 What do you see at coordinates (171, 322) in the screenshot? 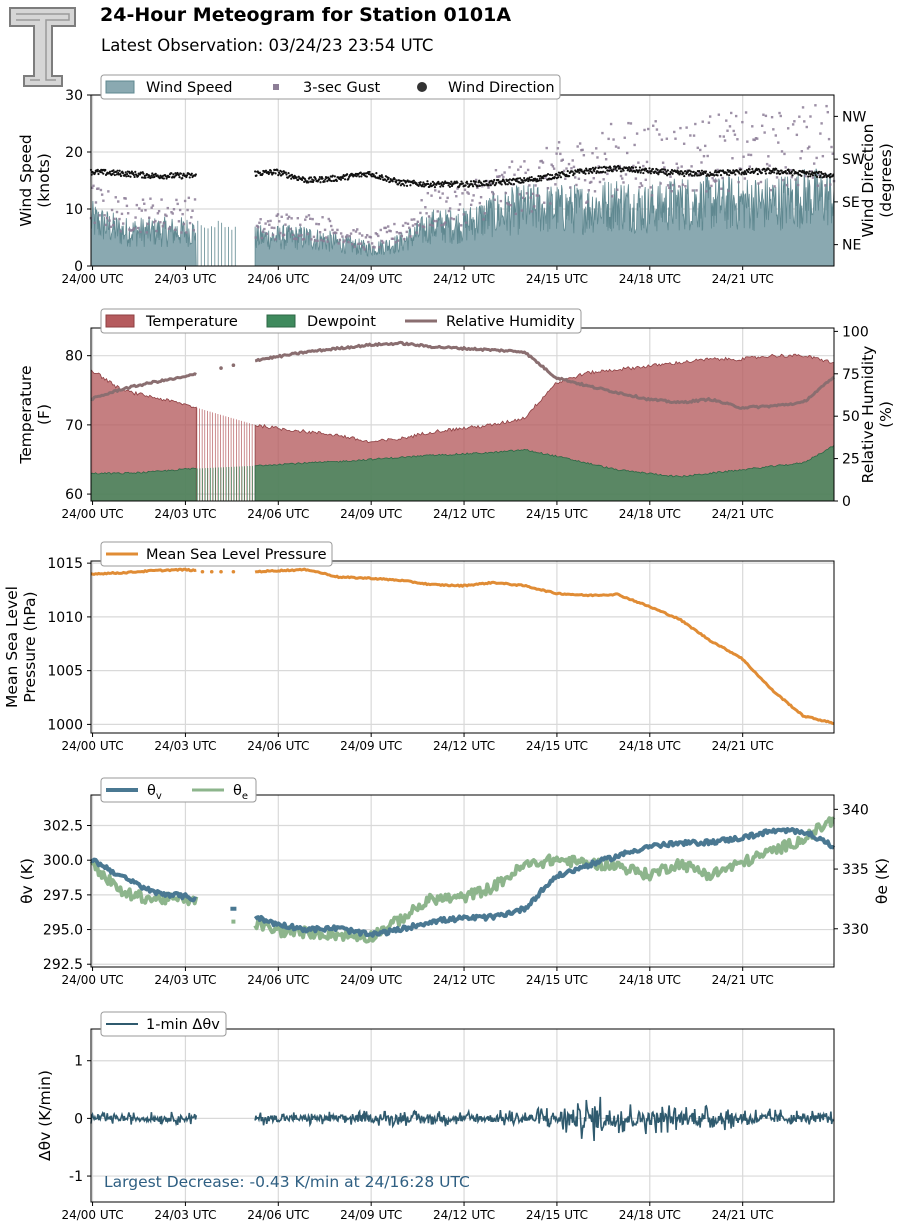
I see `legend-entry: Temperature` at bounding box center [171, 322].